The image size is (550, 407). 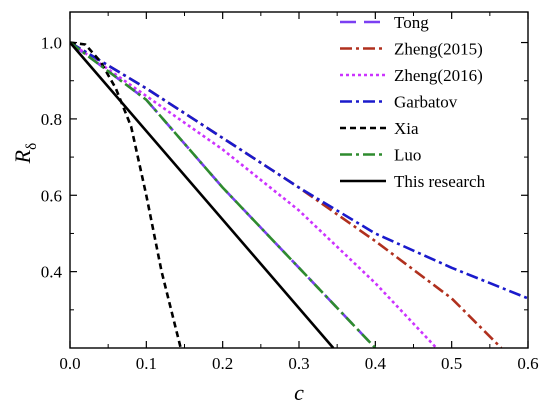 What do you see at coordinates (32, 146) in the screenshot?
I see `y-axis-label-subscript: δ` at bounding box center [32, 146].